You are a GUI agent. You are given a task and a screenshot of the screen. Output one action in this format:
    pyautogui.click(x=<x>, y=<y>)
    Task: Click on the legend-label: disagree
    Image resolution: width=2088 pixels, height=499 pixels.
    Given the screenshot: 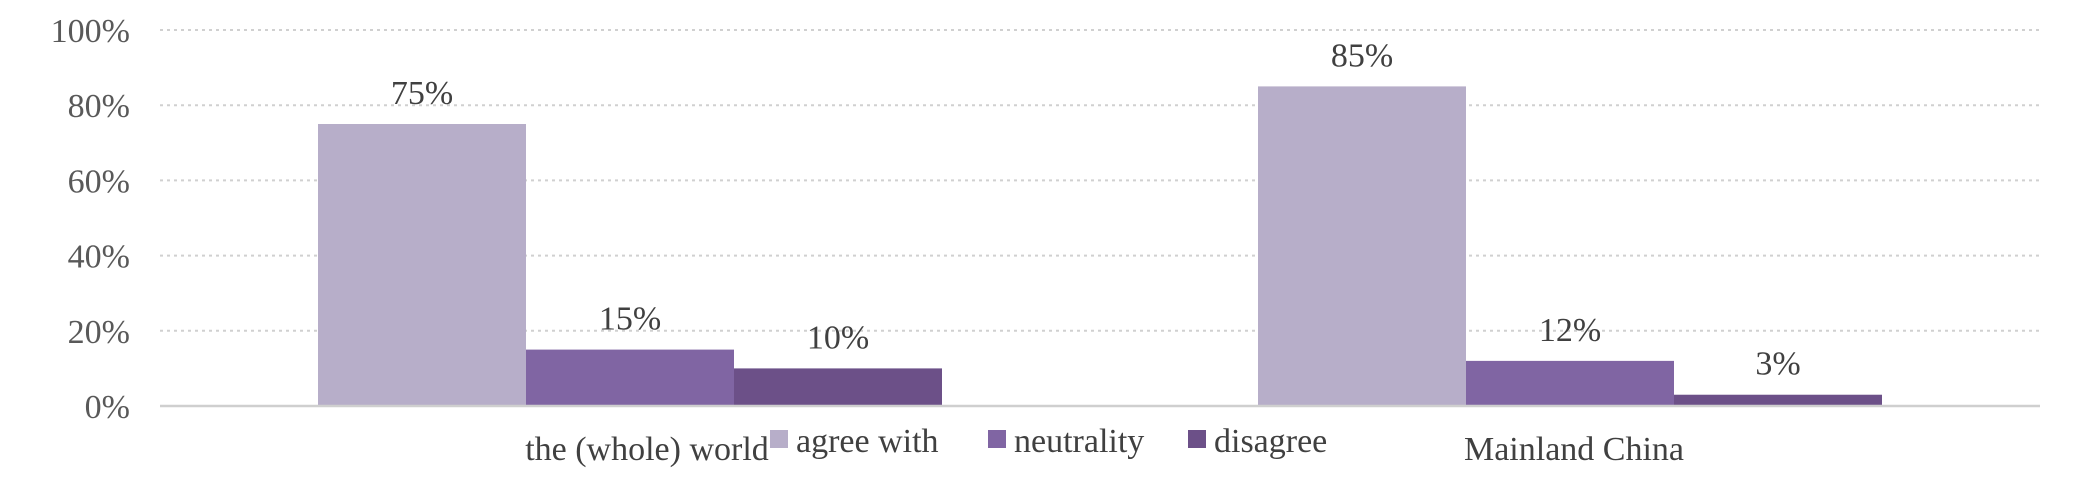 What is the action you would take?
    pyautogui.click(x=1270, y=441)
    